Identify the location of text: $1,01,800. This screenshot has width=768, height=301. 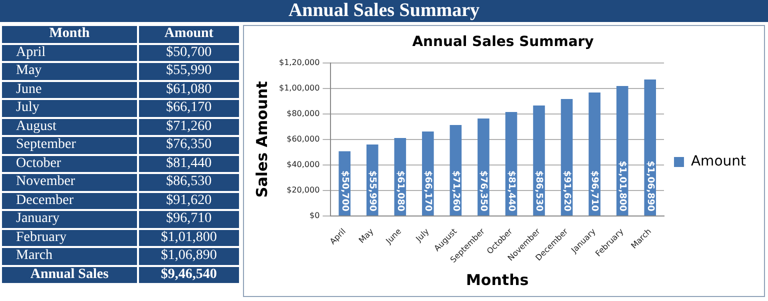
(188, 237).